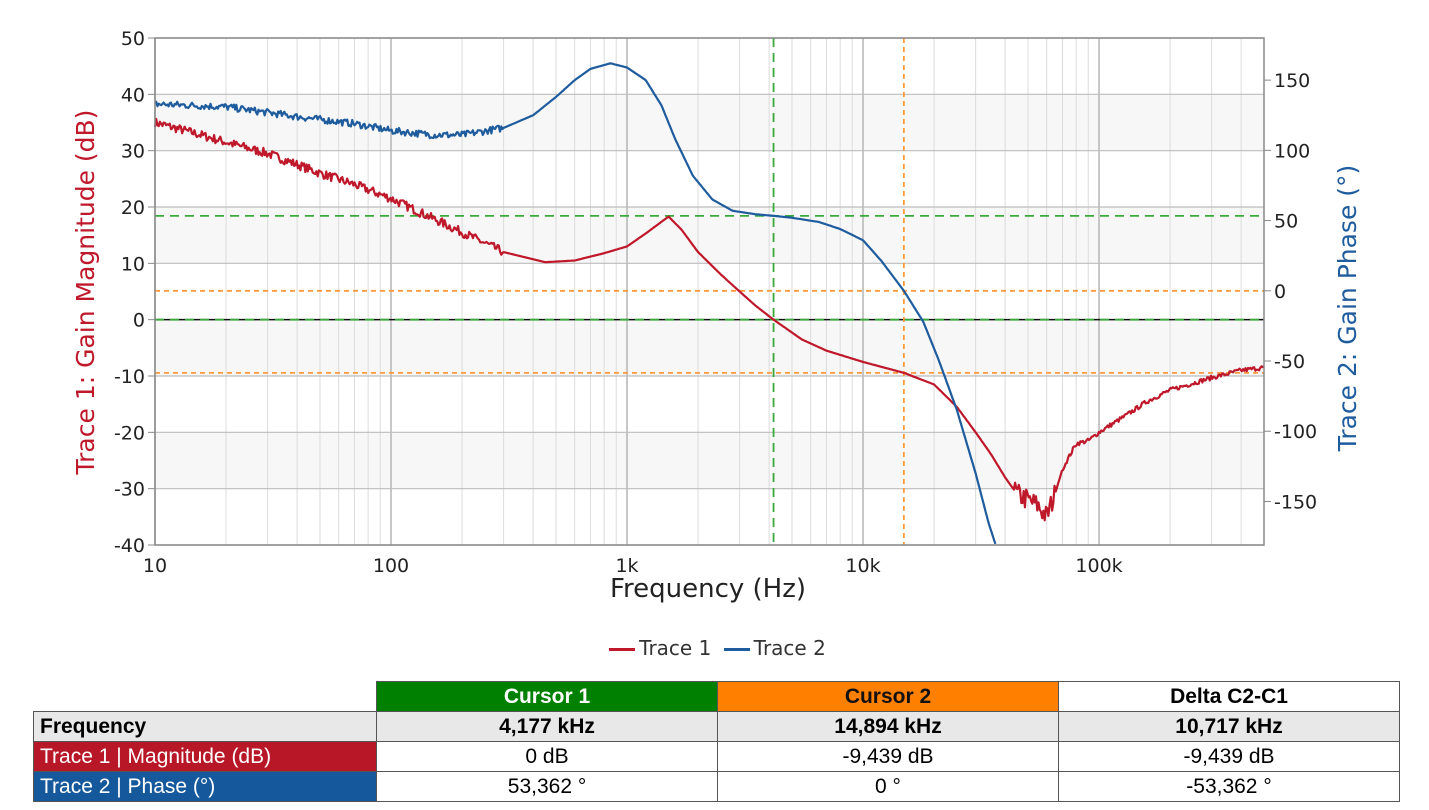 The image size is (1429, 810). What do you see at coordinates (1286, 222) in the screenshot?
I see `y-tick-label-right: 50` at bounding box center [1286, 222].